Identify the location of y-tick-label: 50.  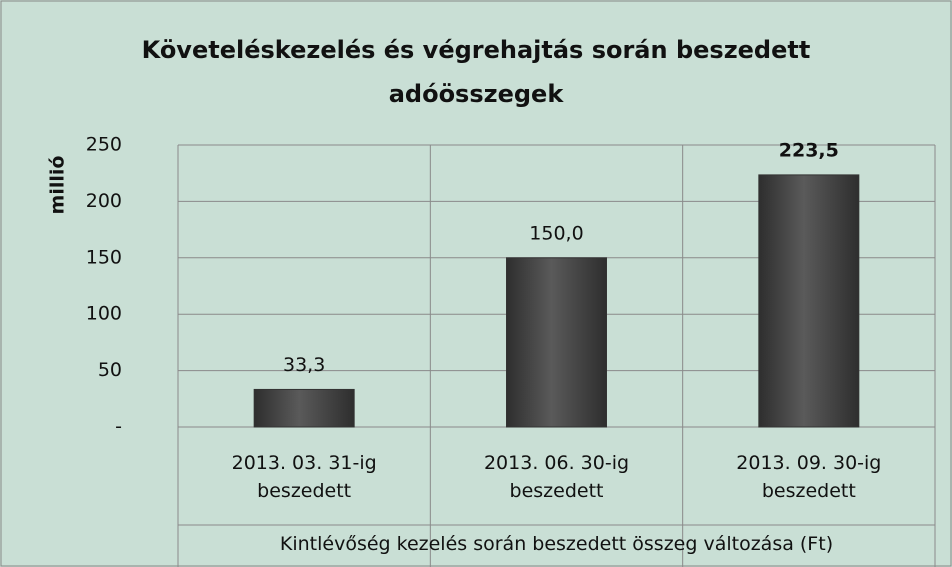
(110, 370).